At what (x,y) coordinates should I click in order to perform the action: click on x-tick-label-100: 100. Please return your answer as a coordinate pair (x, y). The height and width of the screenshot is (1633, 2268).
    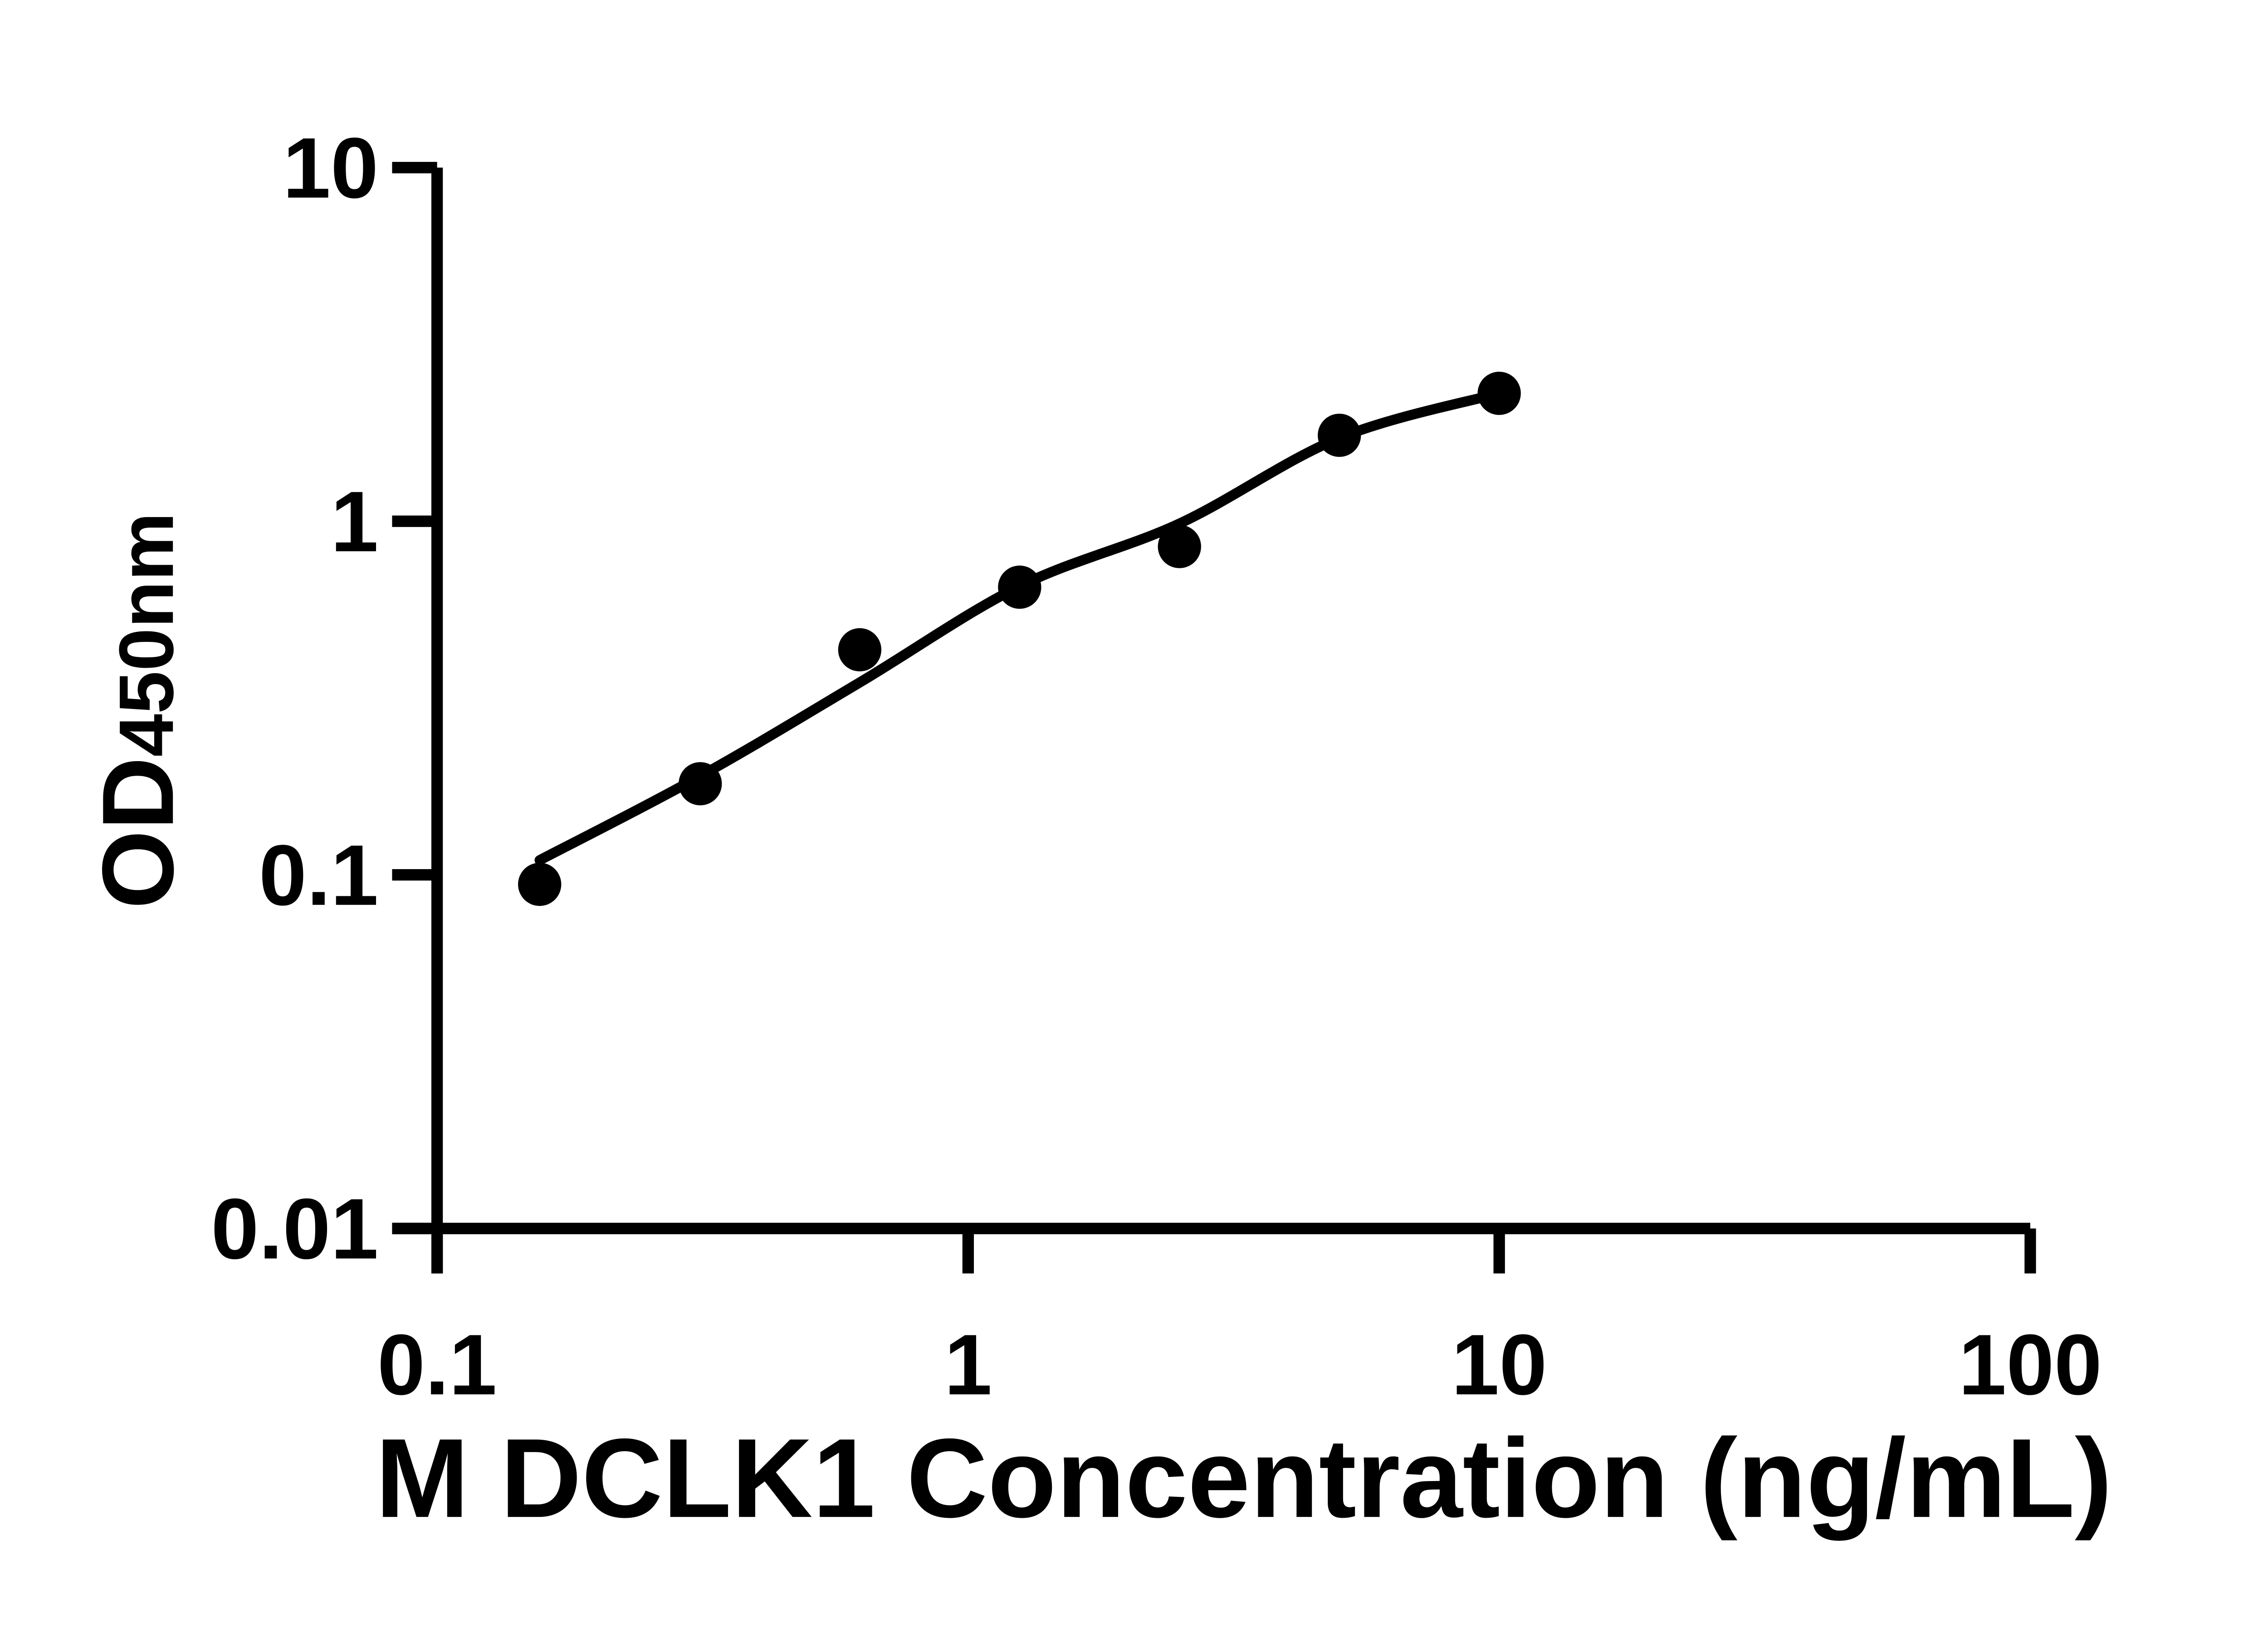
    Looking at the image, I should click on (2030, 1365).